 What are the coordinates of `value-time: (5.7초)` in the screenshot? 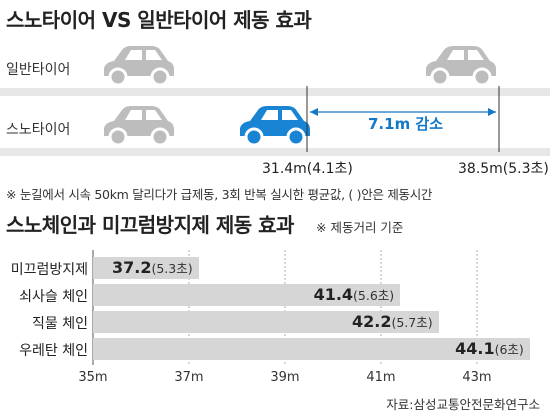 It's located at (412, 322).